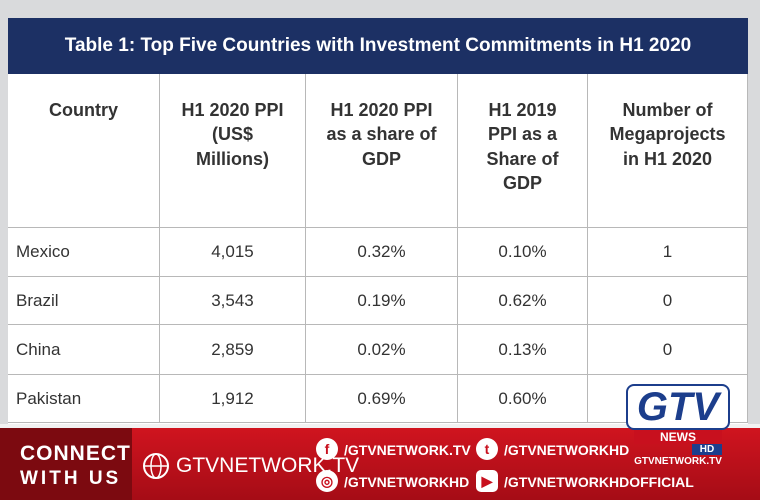  I want to click on table-cell: 1,912, so click(233, 399).